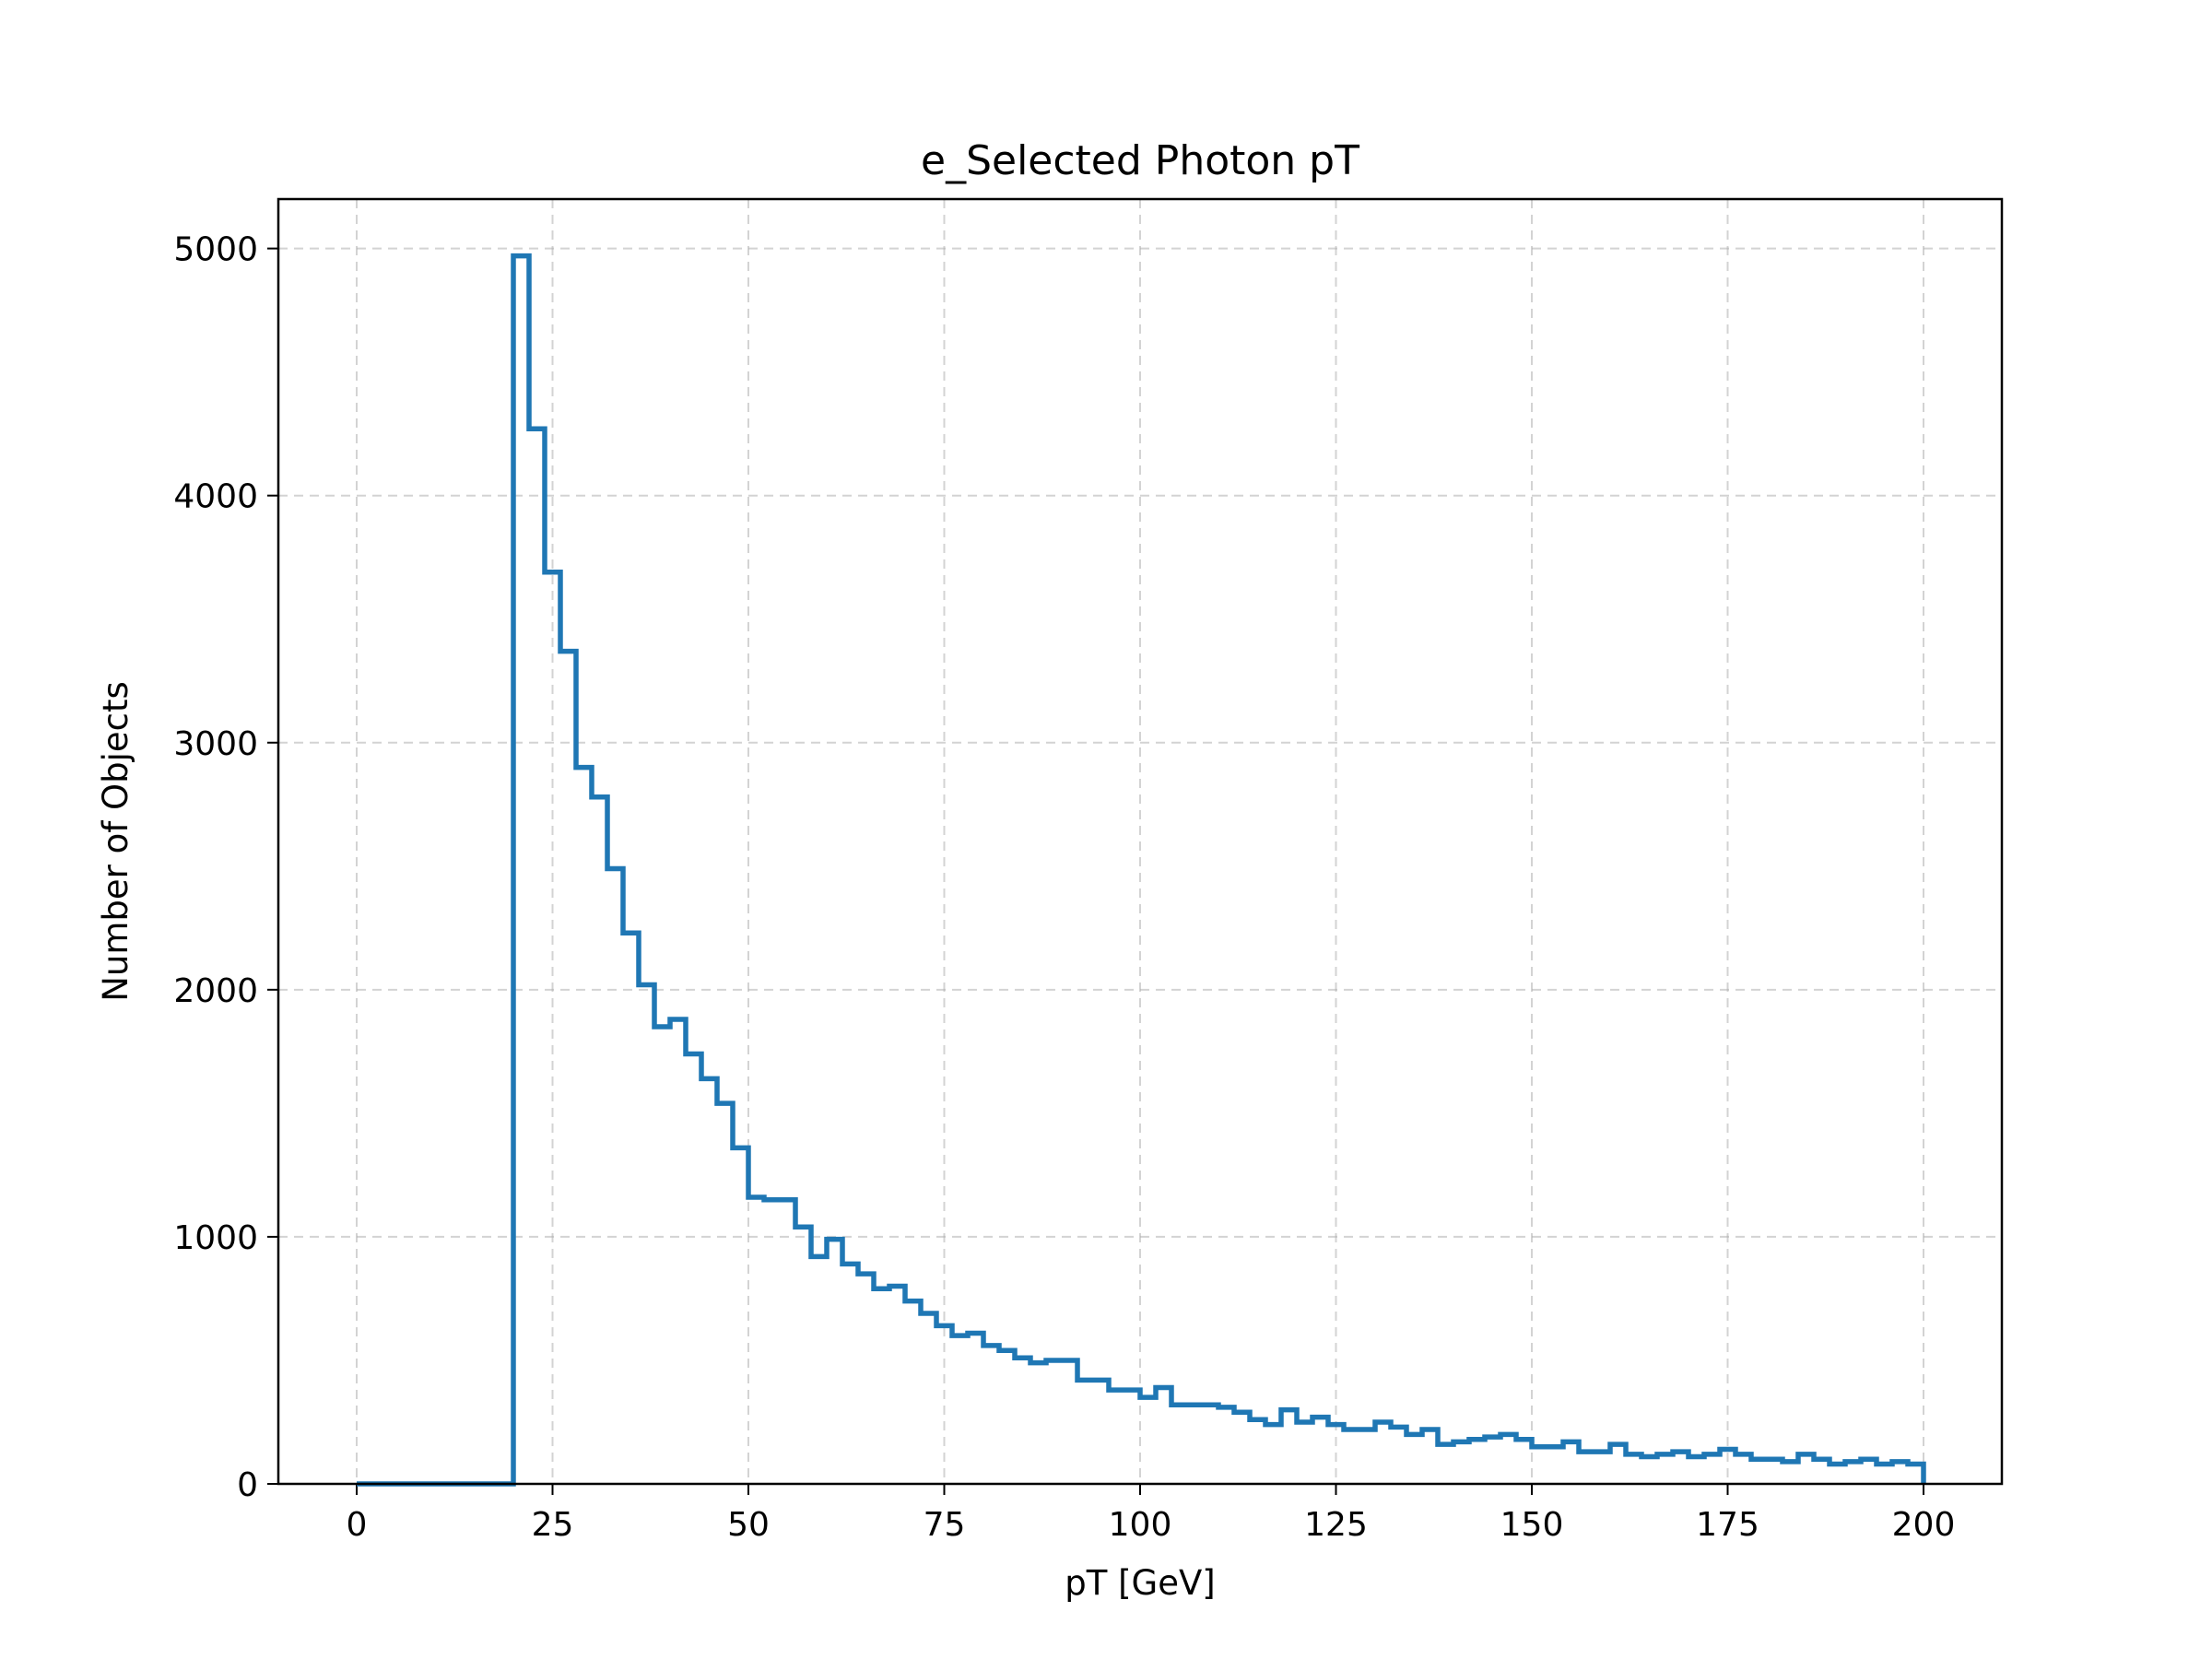 This screenshot has width=2212, height=1659. What do you see at coordinates (215, 1238) in the screenshot?
I see `y-tick-label: 1000` at bounding box center [215, 1238].